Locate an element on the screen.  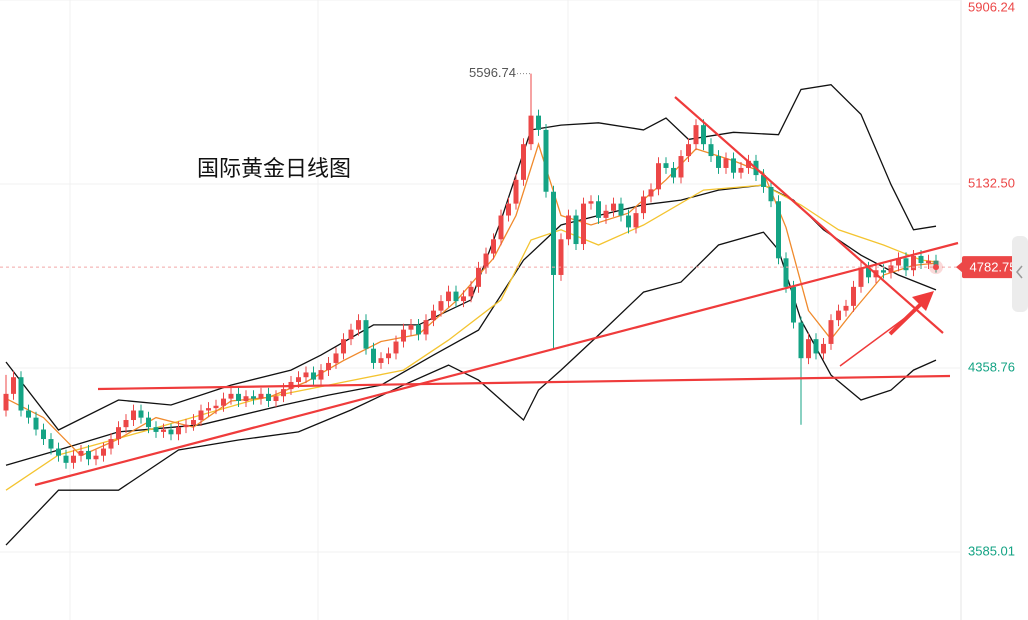
y-tick-label: 4358.76 is located at coordinates (991, 366).